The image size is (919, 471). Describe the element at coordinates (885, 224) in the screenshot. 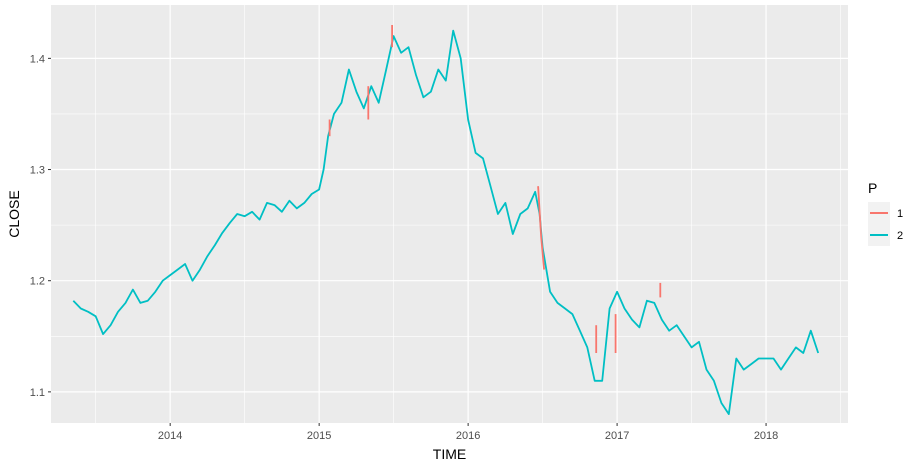

I see `legend-keys: 12` at that location.